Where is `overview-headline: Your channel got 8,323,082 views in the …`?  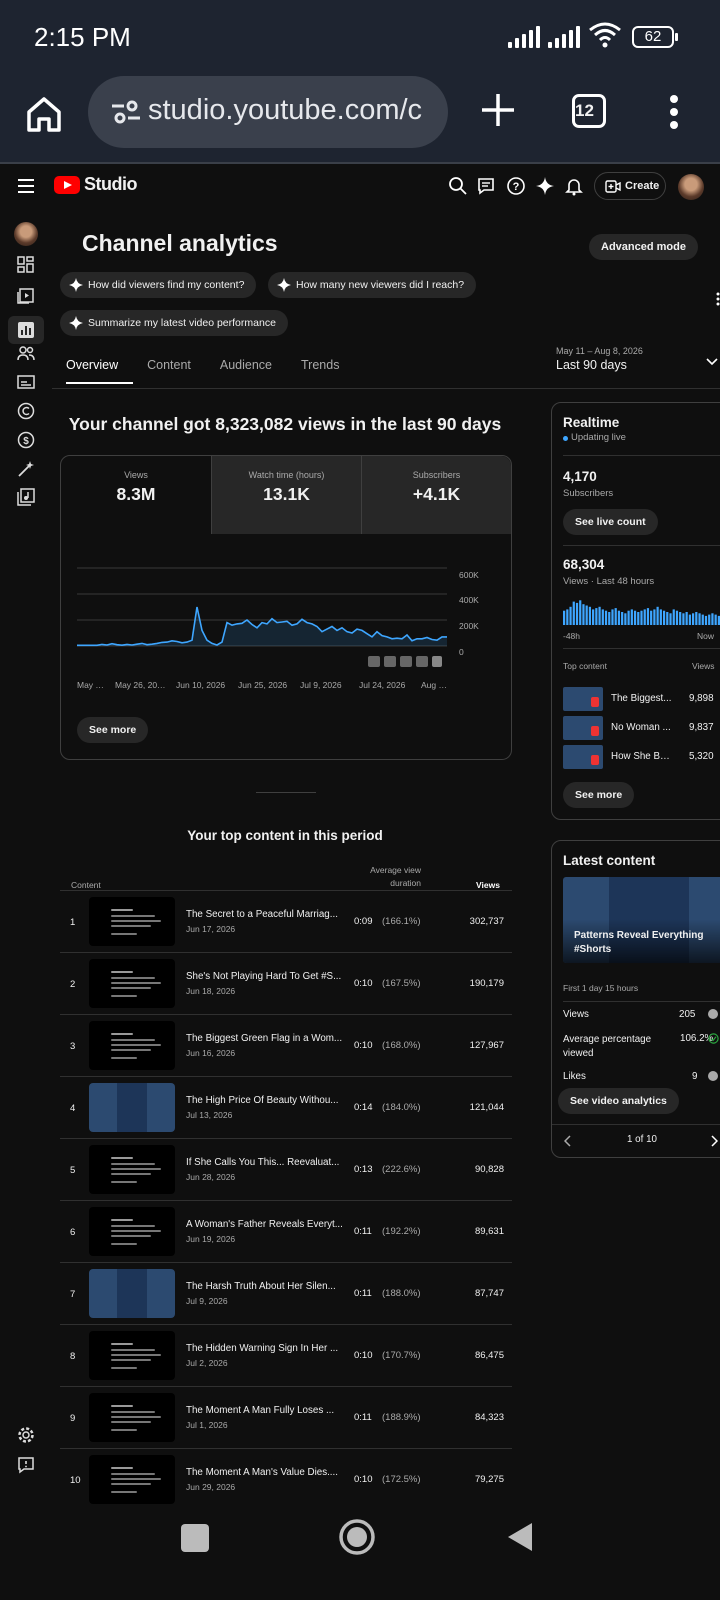
overview-headline: Your channel got 8,323,082 views in the … is located at coordinates (285, 424).